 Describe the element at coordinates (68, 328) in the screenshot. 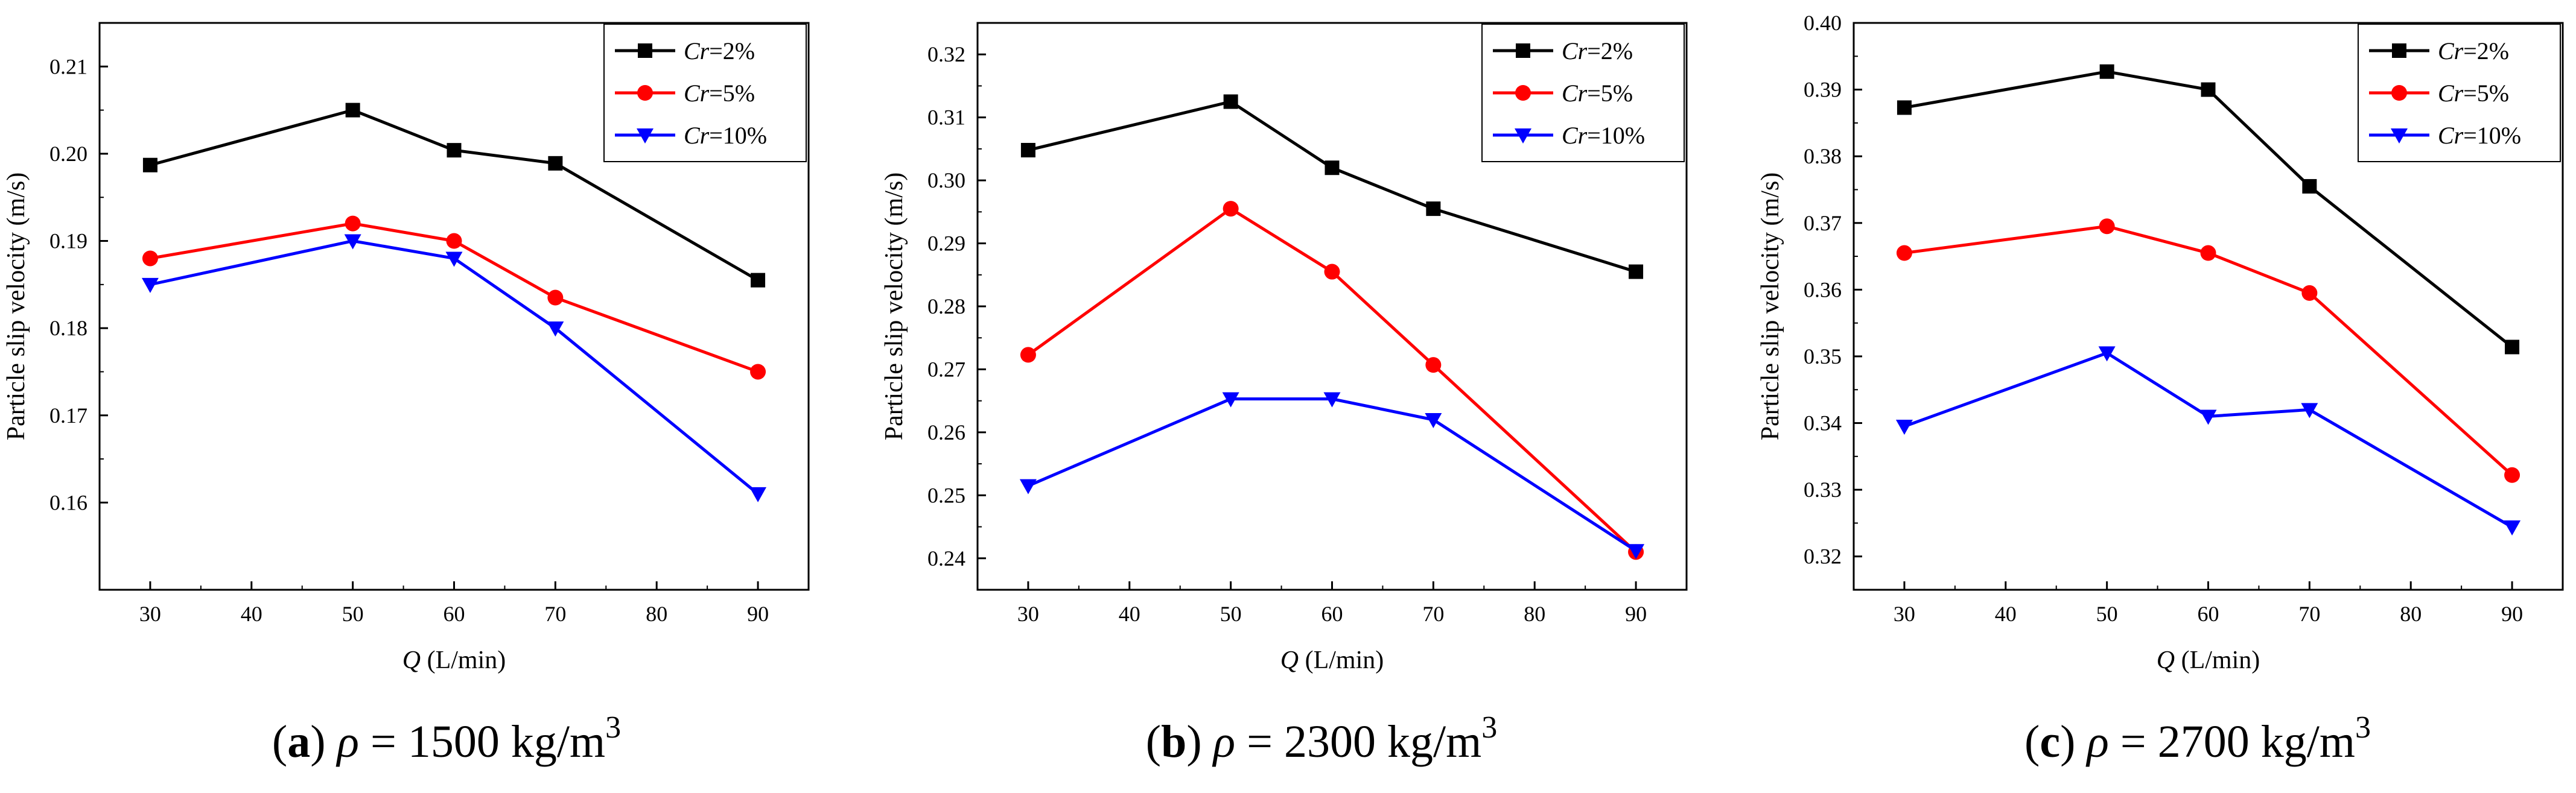

I see `y-tick-label: 0.18` at that location.